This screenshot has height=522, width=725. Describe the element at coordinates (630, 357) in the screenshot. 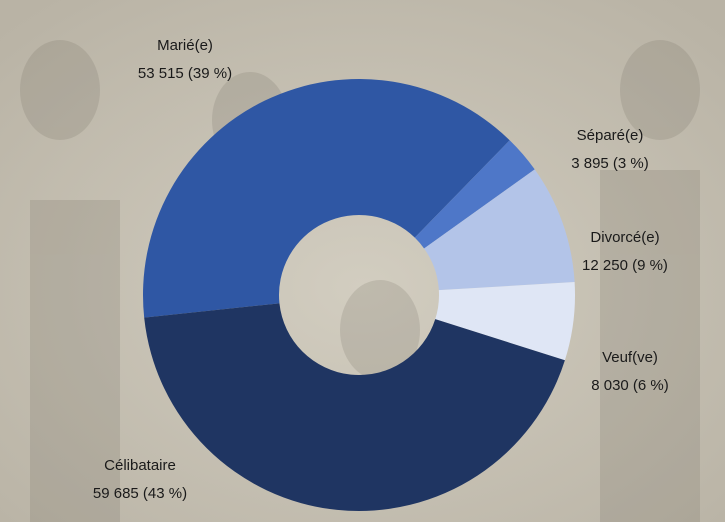

I see `slice-label: Veuf(ve)` at that location.